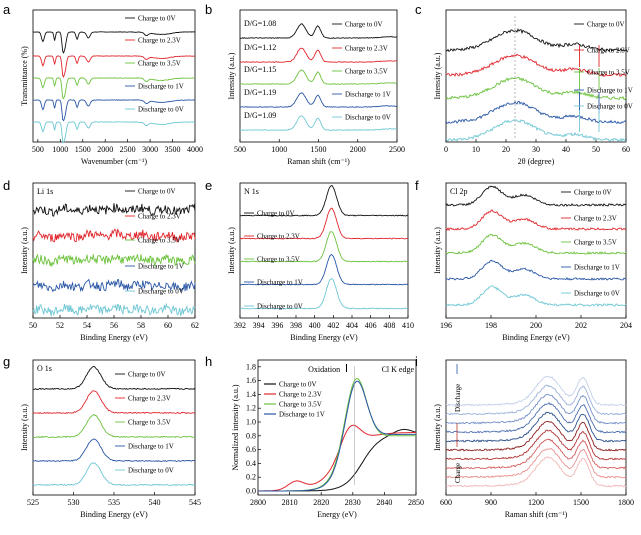 The image size is (641, 535). What do you see at coordinates (324, 369) in the screenshot?
I see `oxidation-label: Oxidation` at bounding box center [324, 369].